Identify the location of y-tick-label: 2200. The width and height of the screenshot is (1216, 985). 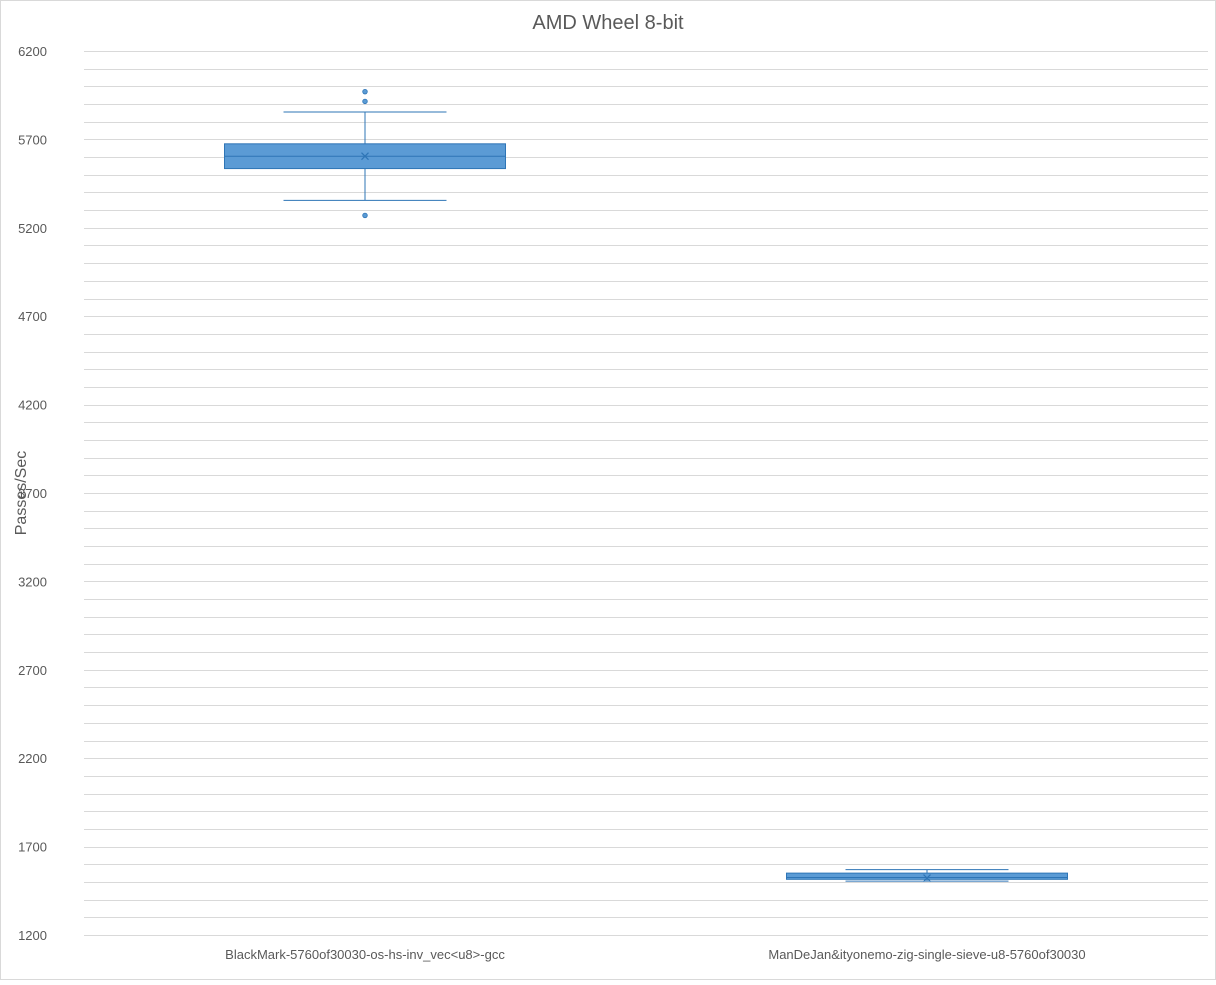
(32, 758).